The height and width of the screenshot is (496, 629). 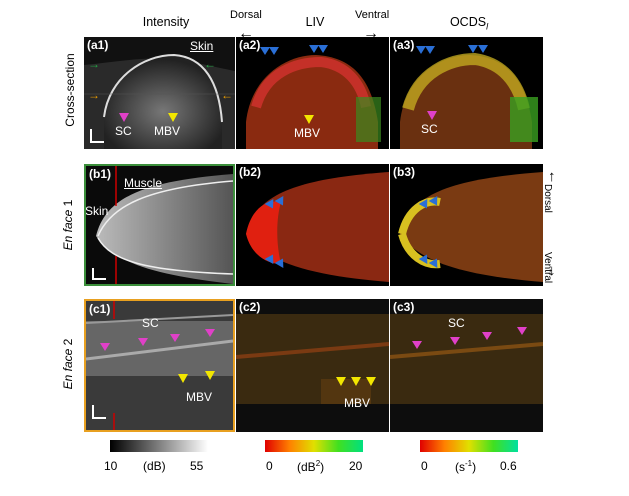 What do you see at coordinates (456, 323) in the screenshot?
I see `annotation-sc-c3: SC` at bounding box center [456, 323].